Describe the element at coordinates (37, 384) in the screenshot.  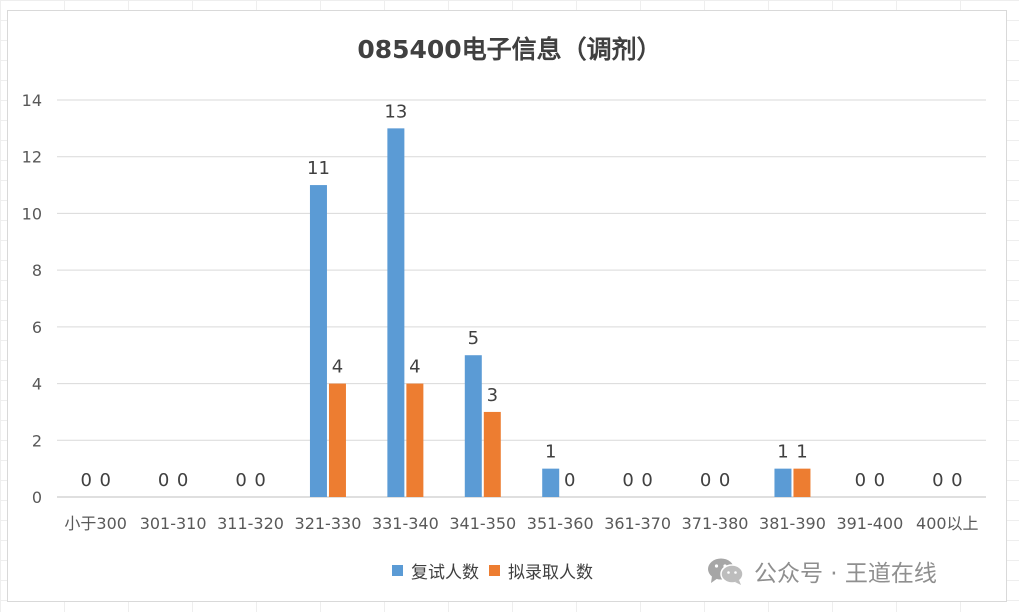
I see `y-tick-label: 4` at that location.